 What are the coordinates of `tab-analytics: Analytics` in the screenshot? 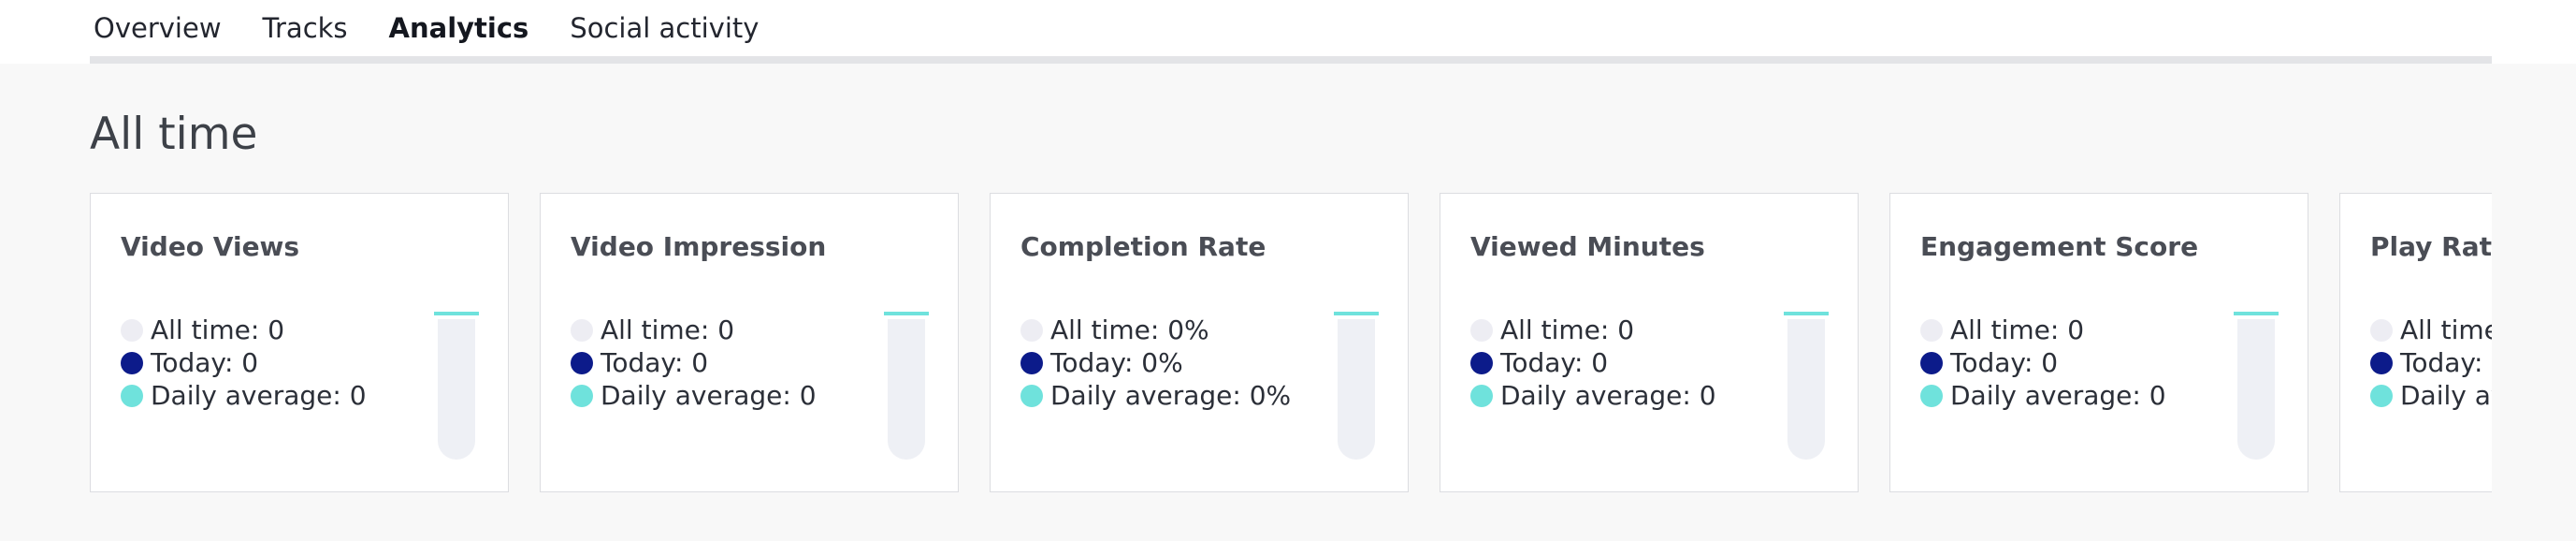 It's located at (458, 32).